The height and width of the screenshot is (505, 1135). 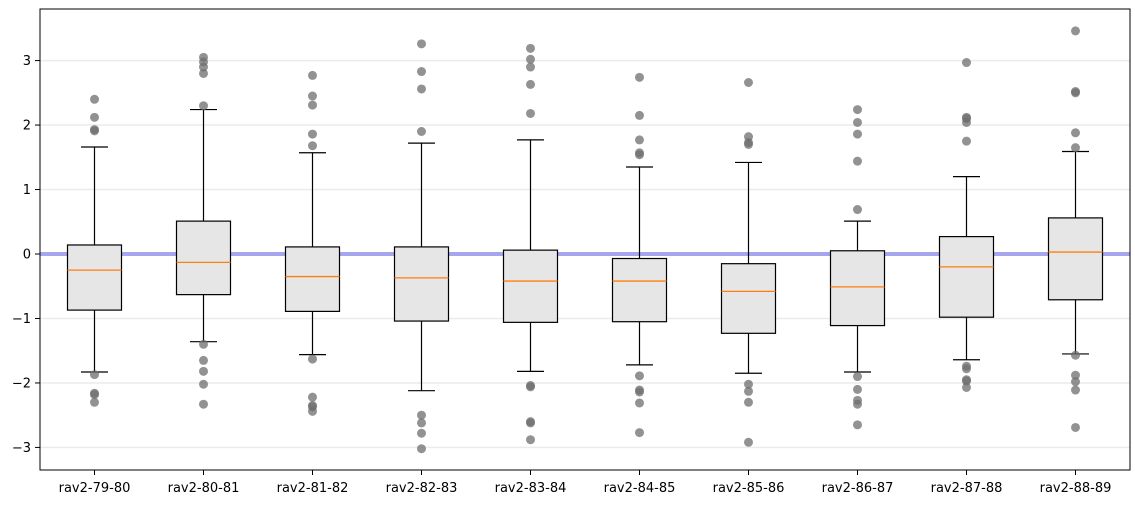 I want to click on y-tick-label: 1, so click(x=27, y=190).